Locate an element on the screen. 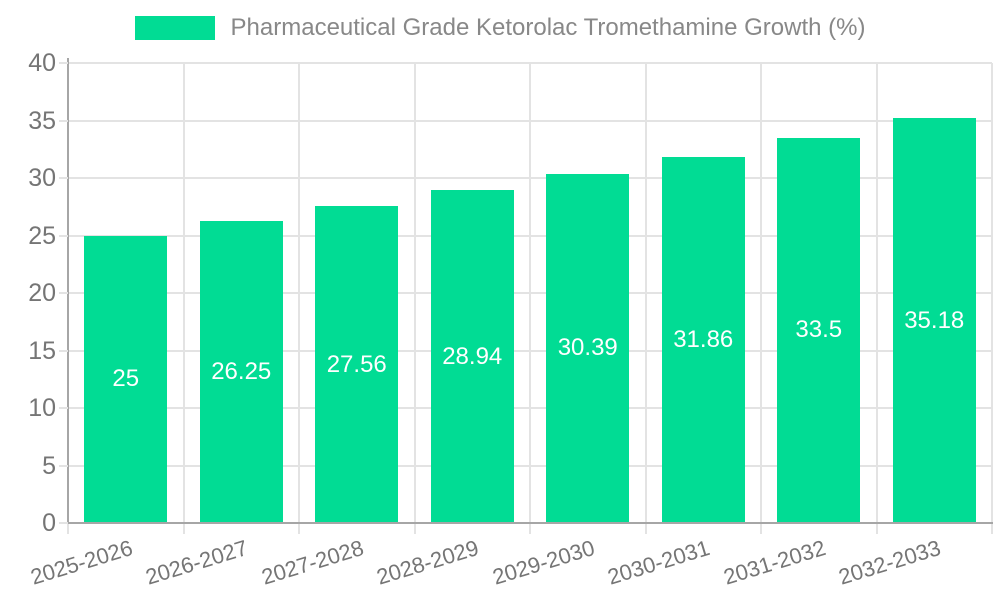  y-tick-label: 20 is located at coordinates (42, 293).